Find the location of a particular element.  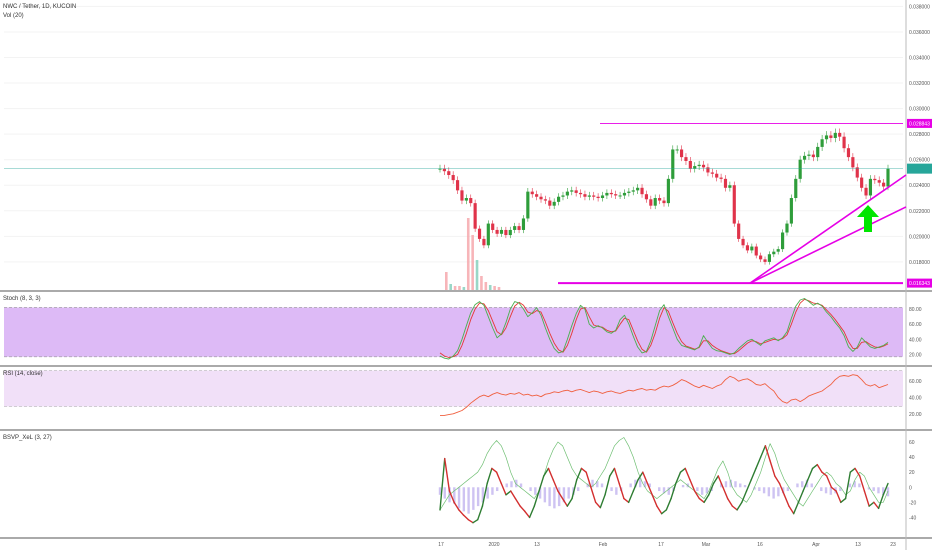

stoch-tick-label: 60.00 is located at coordinates (915, 325).